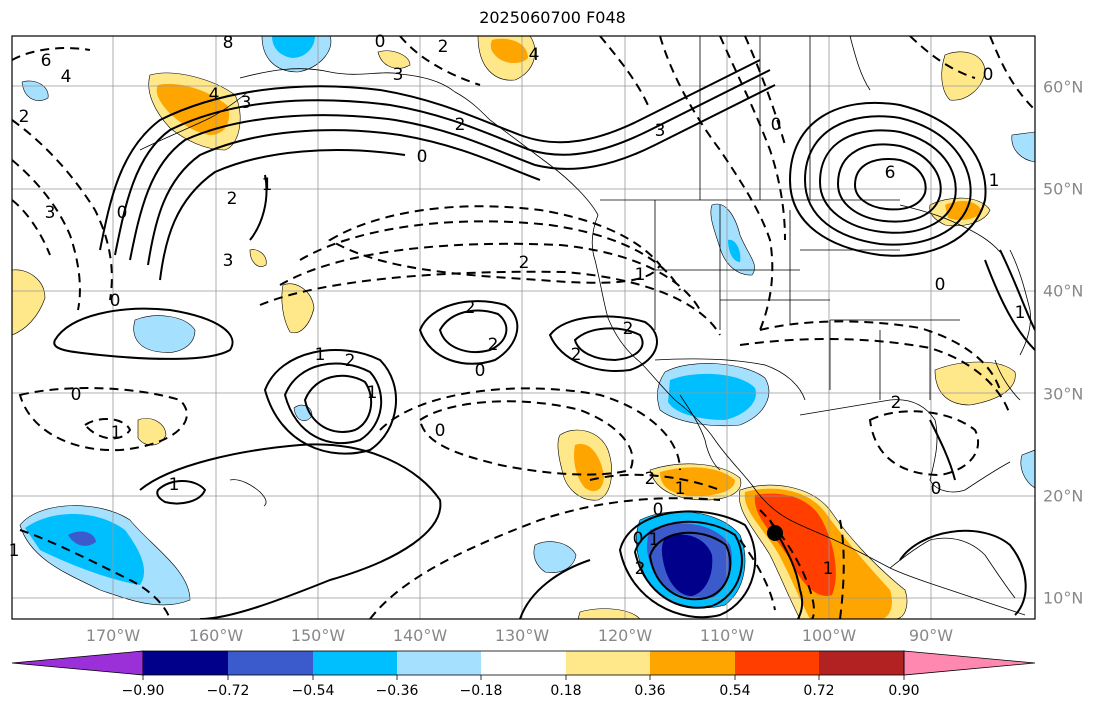 This screenshot has height=712, width=1105. Describe the element at coordinates (246, 103) in the screenshot. I see `contour-label: 3` at that location.